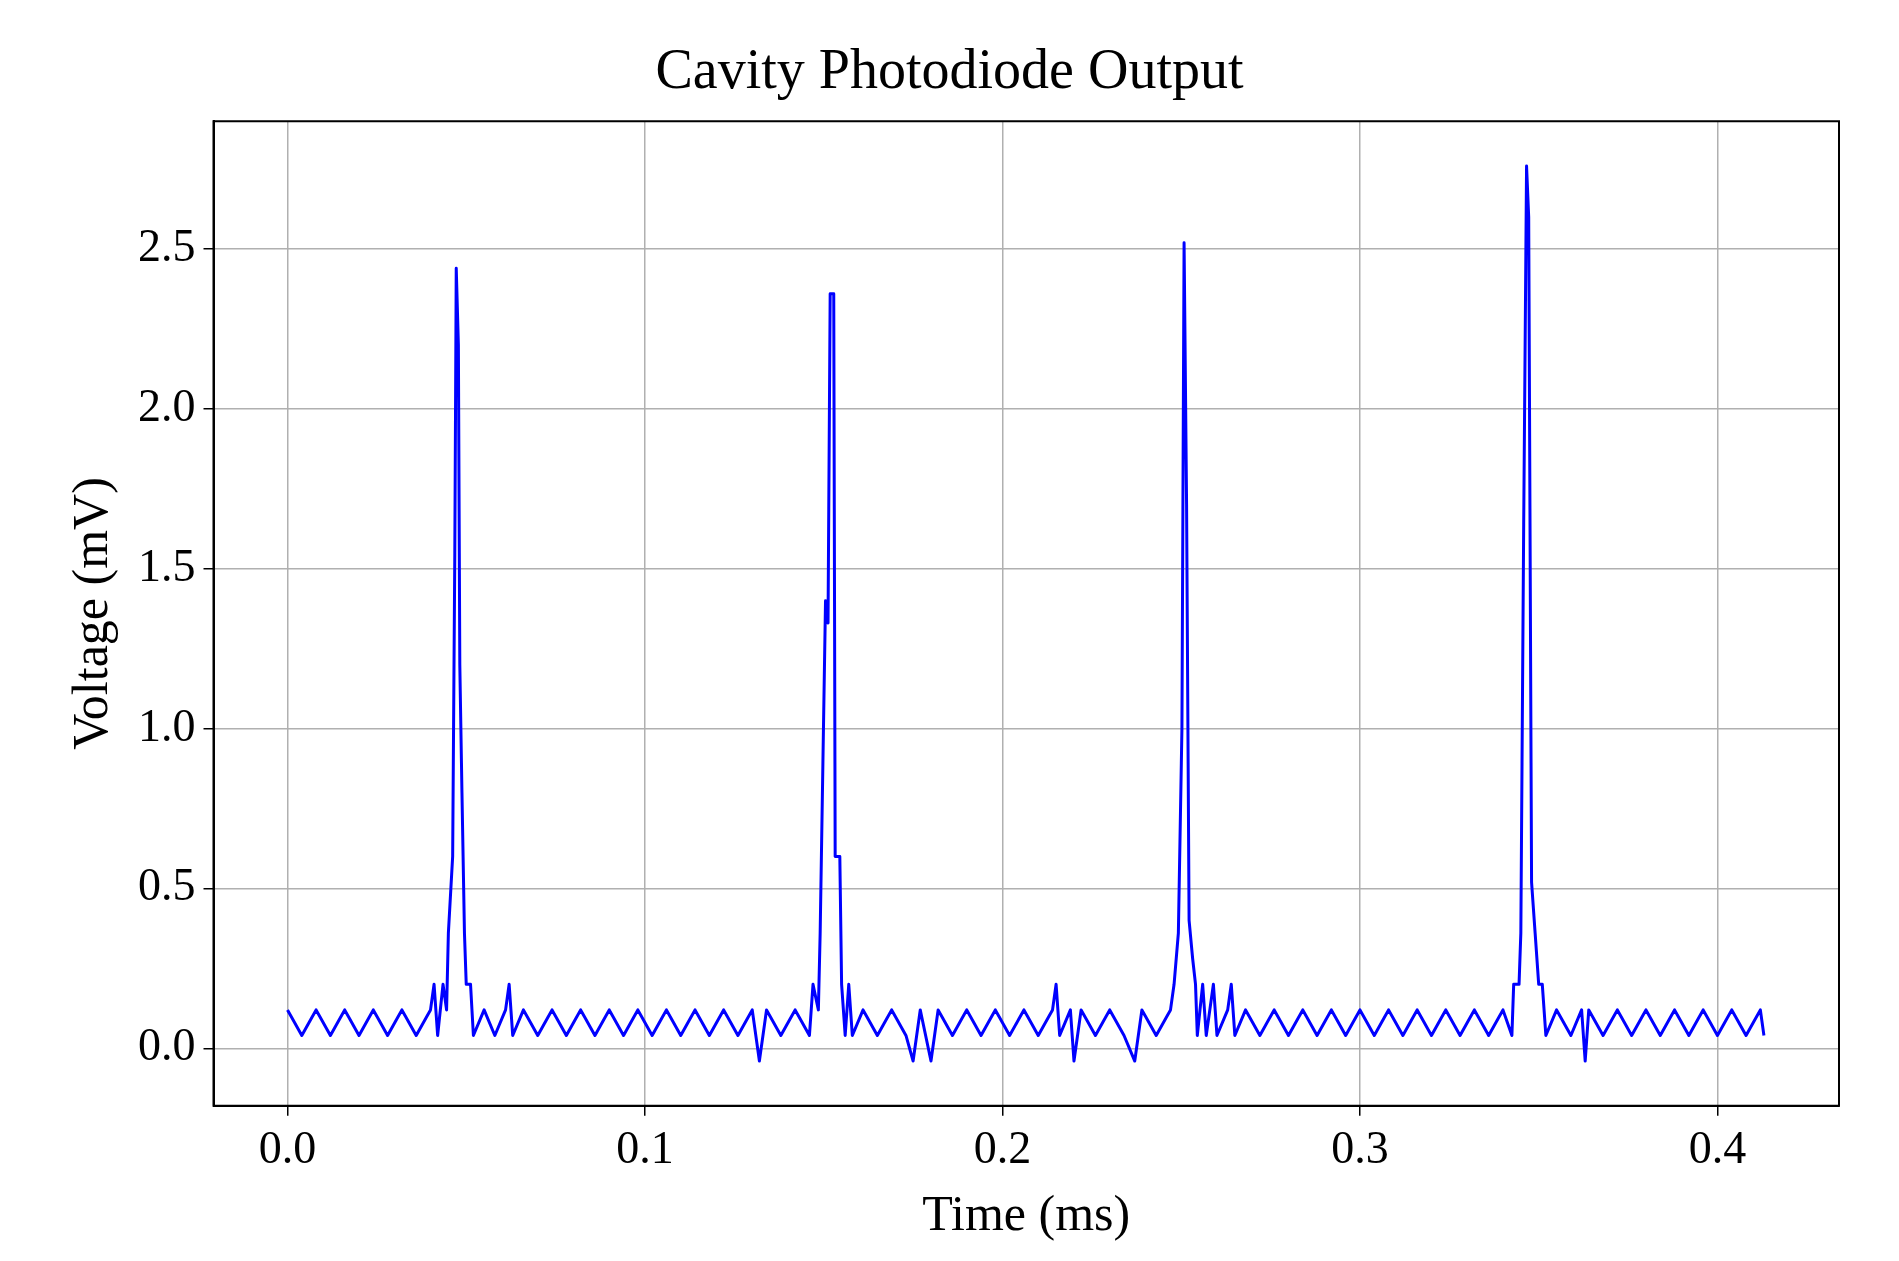 The width and height of the screenshot is (1899, 1261). I want to click on y-tick-label: 2.0, so click(167, 405).